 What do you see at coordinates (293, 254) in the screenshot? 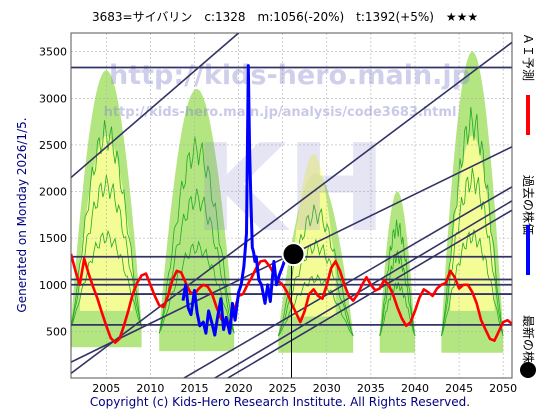
I see `latest-price-marker` at bounding box center [293, 254].